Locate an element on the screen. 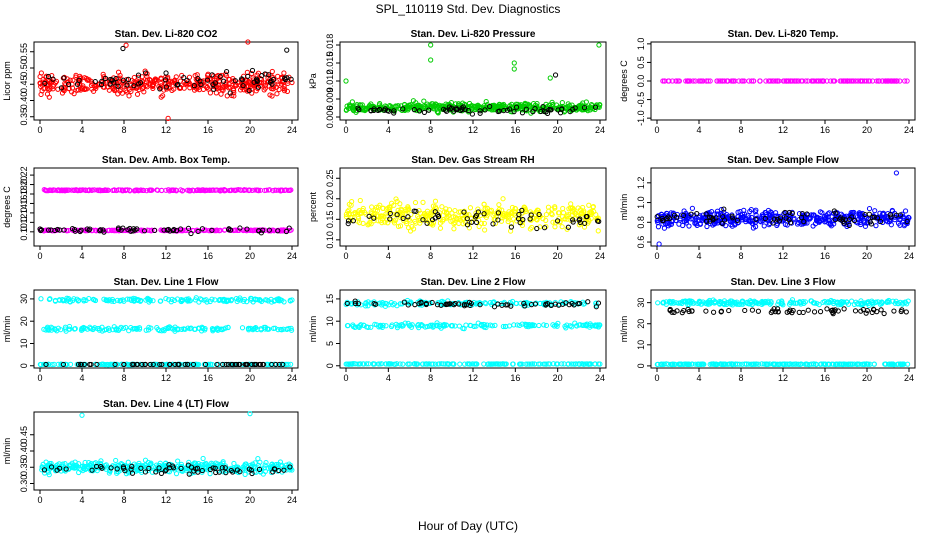 This screenshot has width=936, height=545. x-tick-label: 20 is located at coordinates (558, 130).